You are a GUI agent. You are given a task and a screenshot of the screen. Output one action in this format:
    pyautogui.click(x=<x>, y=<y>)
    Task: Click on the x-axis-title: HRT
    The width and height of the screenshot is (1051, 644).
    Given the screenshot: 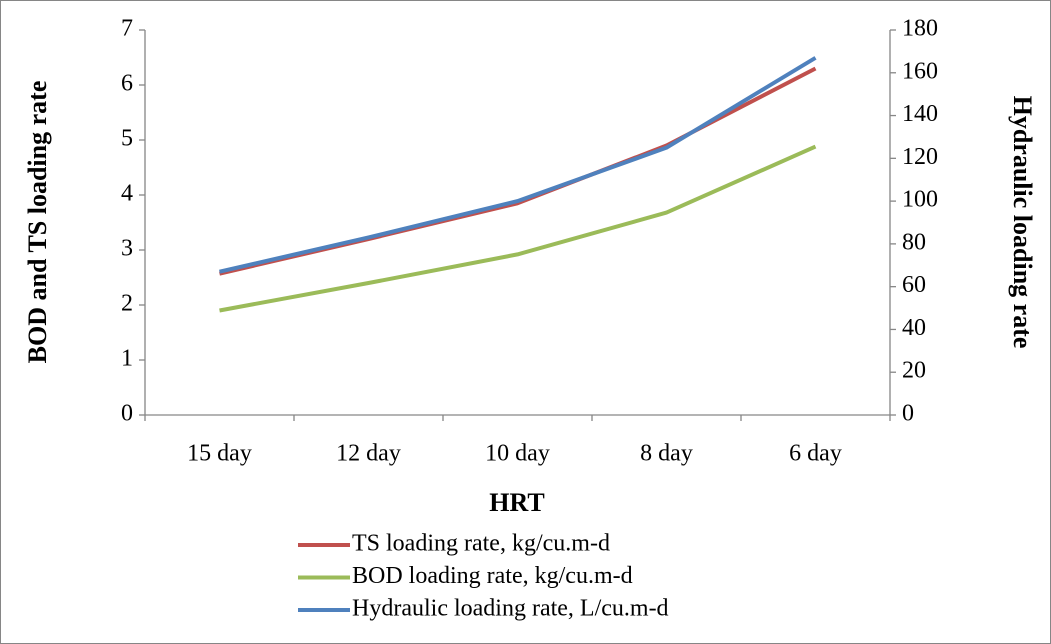 What is the action you would take?
    pyautogui.click(x=516, y=502)
    